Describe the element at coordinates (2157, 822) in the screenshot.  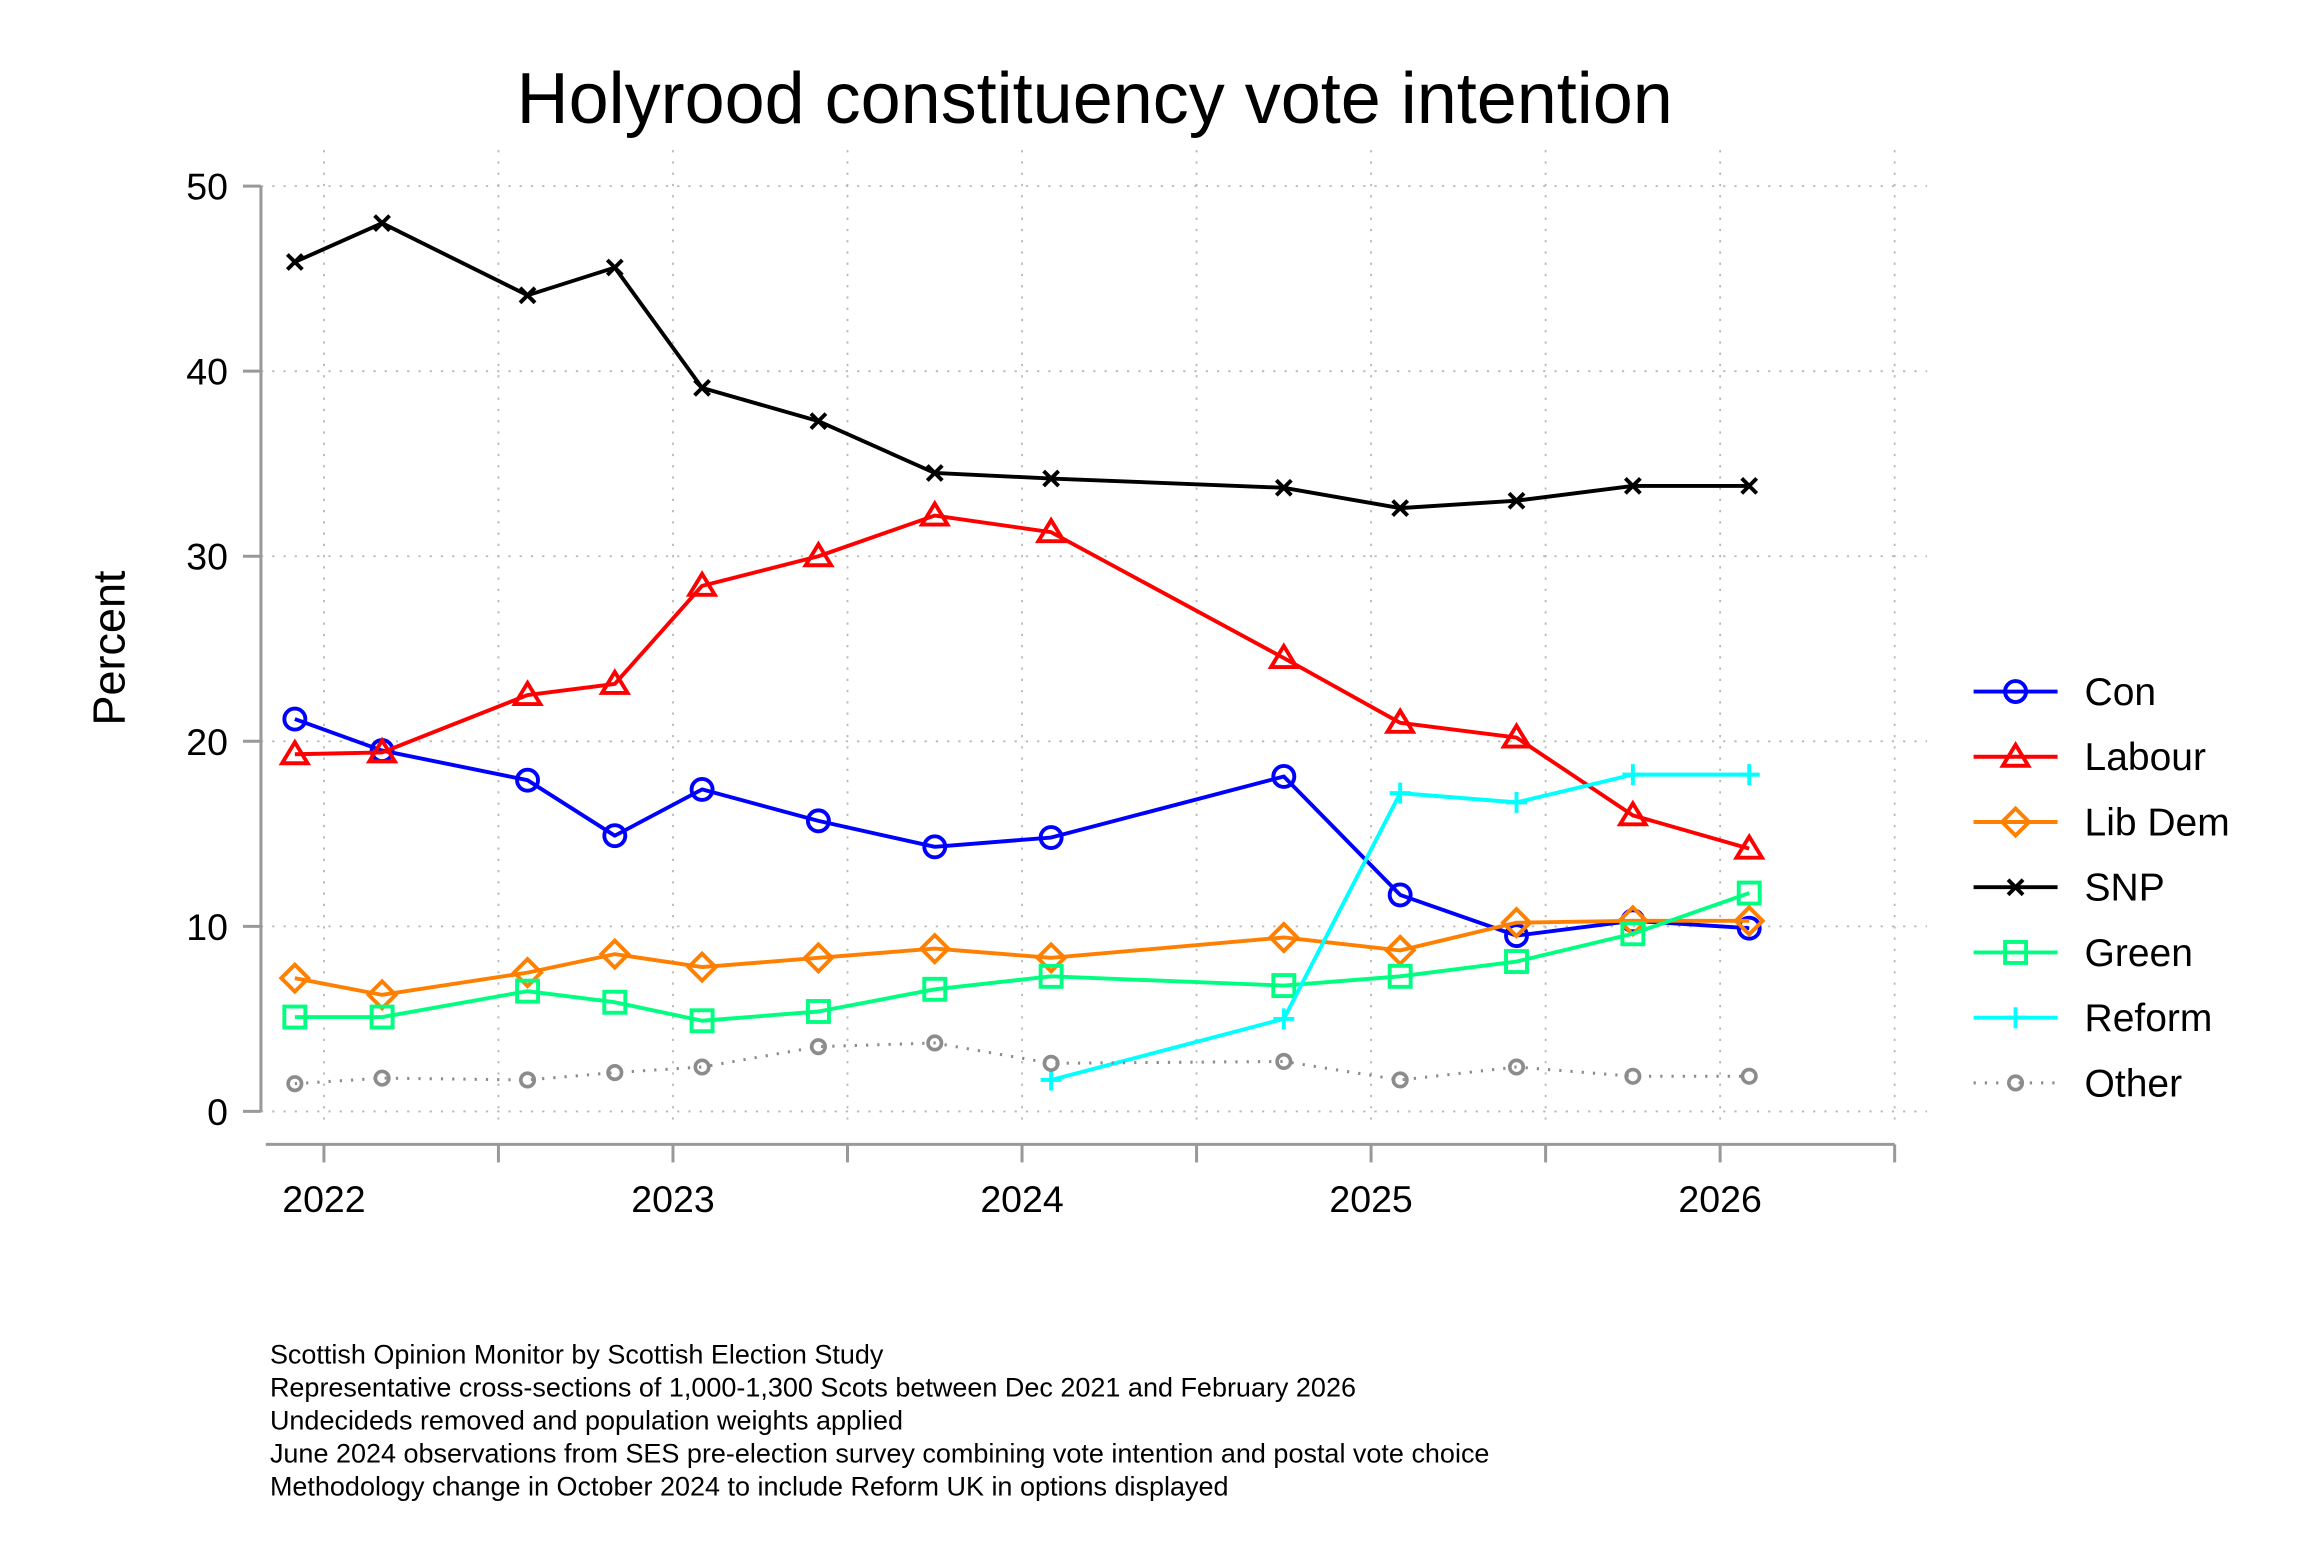
I see `legend-label: Lib Dem` at that location.